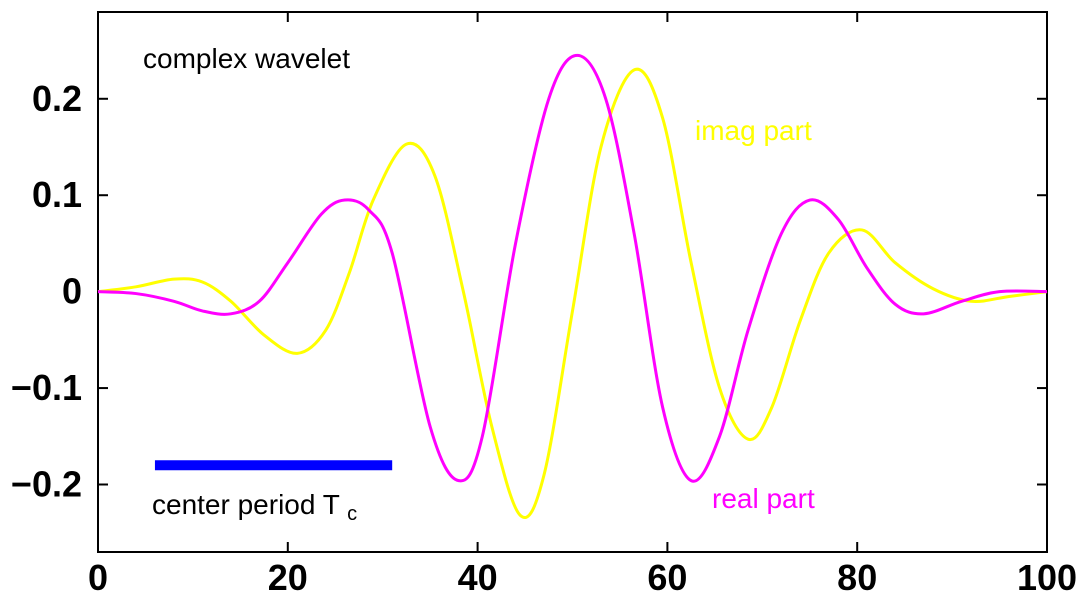 The width and height of the screenshot is (1086, 605). Describe the element at coordinates (667, 577) in the screenshot. I see `x-tick-label: 60` at that location.